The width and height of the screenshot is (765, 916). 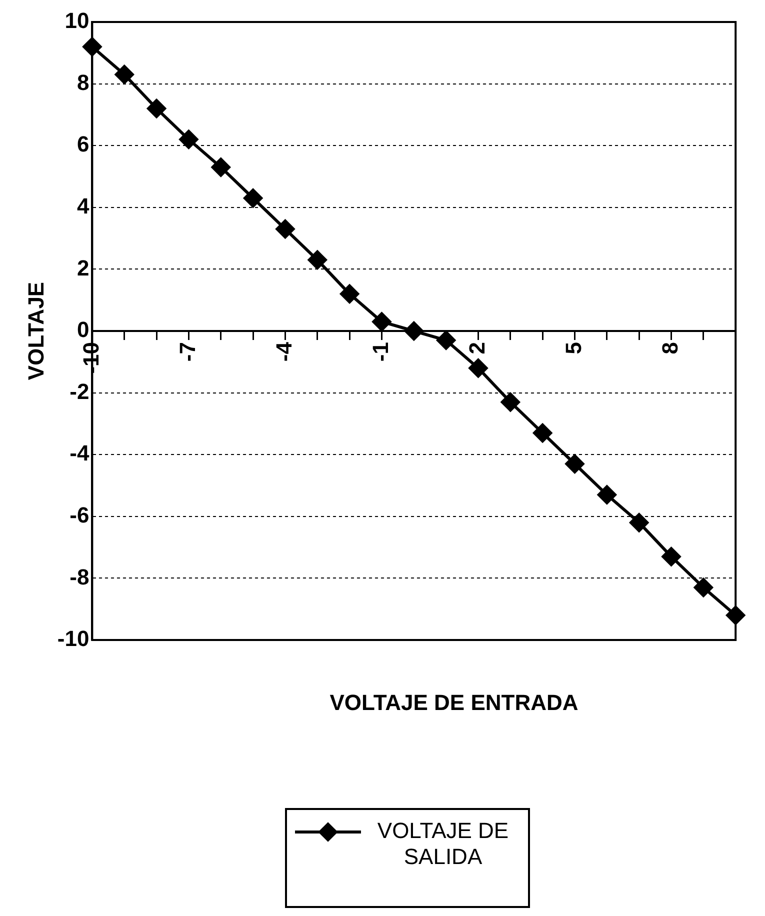 I want to click on x-tick-label: -4, so click(x=283, y=351).